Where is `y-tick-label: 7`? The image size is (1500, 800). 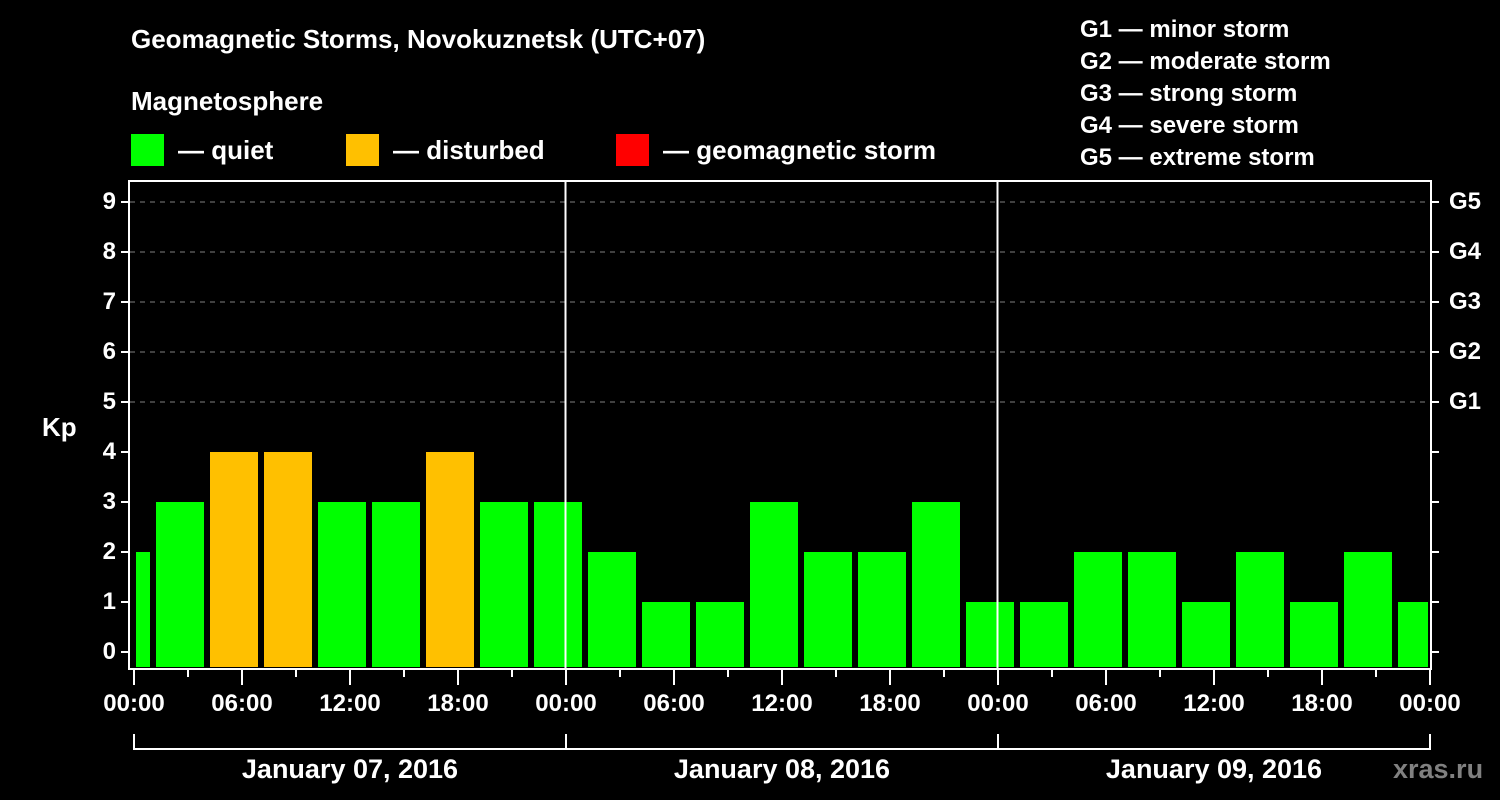 y-tick-label: 7 is located at coordinates (109, 301).